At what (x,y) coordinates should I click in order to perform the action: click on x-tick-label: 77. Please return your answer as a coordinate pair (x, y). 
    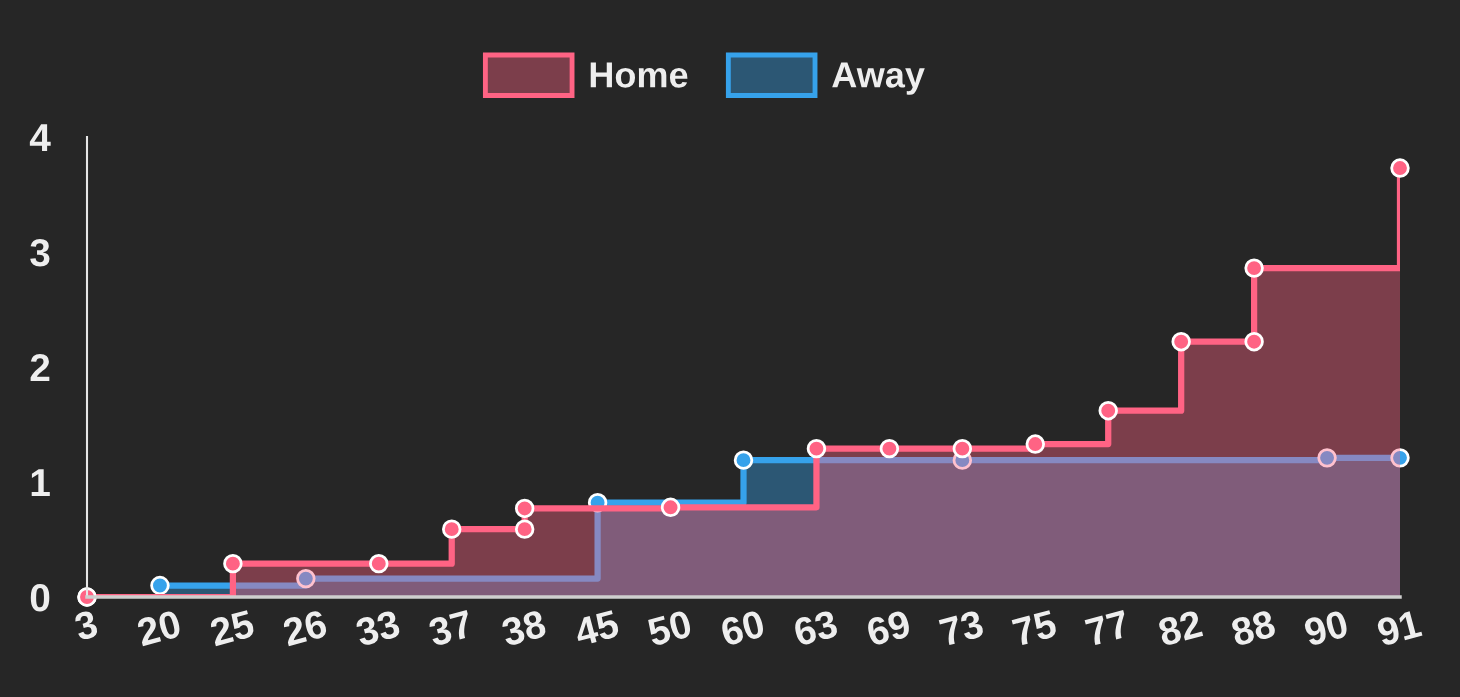
    Looking at the image, I should click on (1107, 628).